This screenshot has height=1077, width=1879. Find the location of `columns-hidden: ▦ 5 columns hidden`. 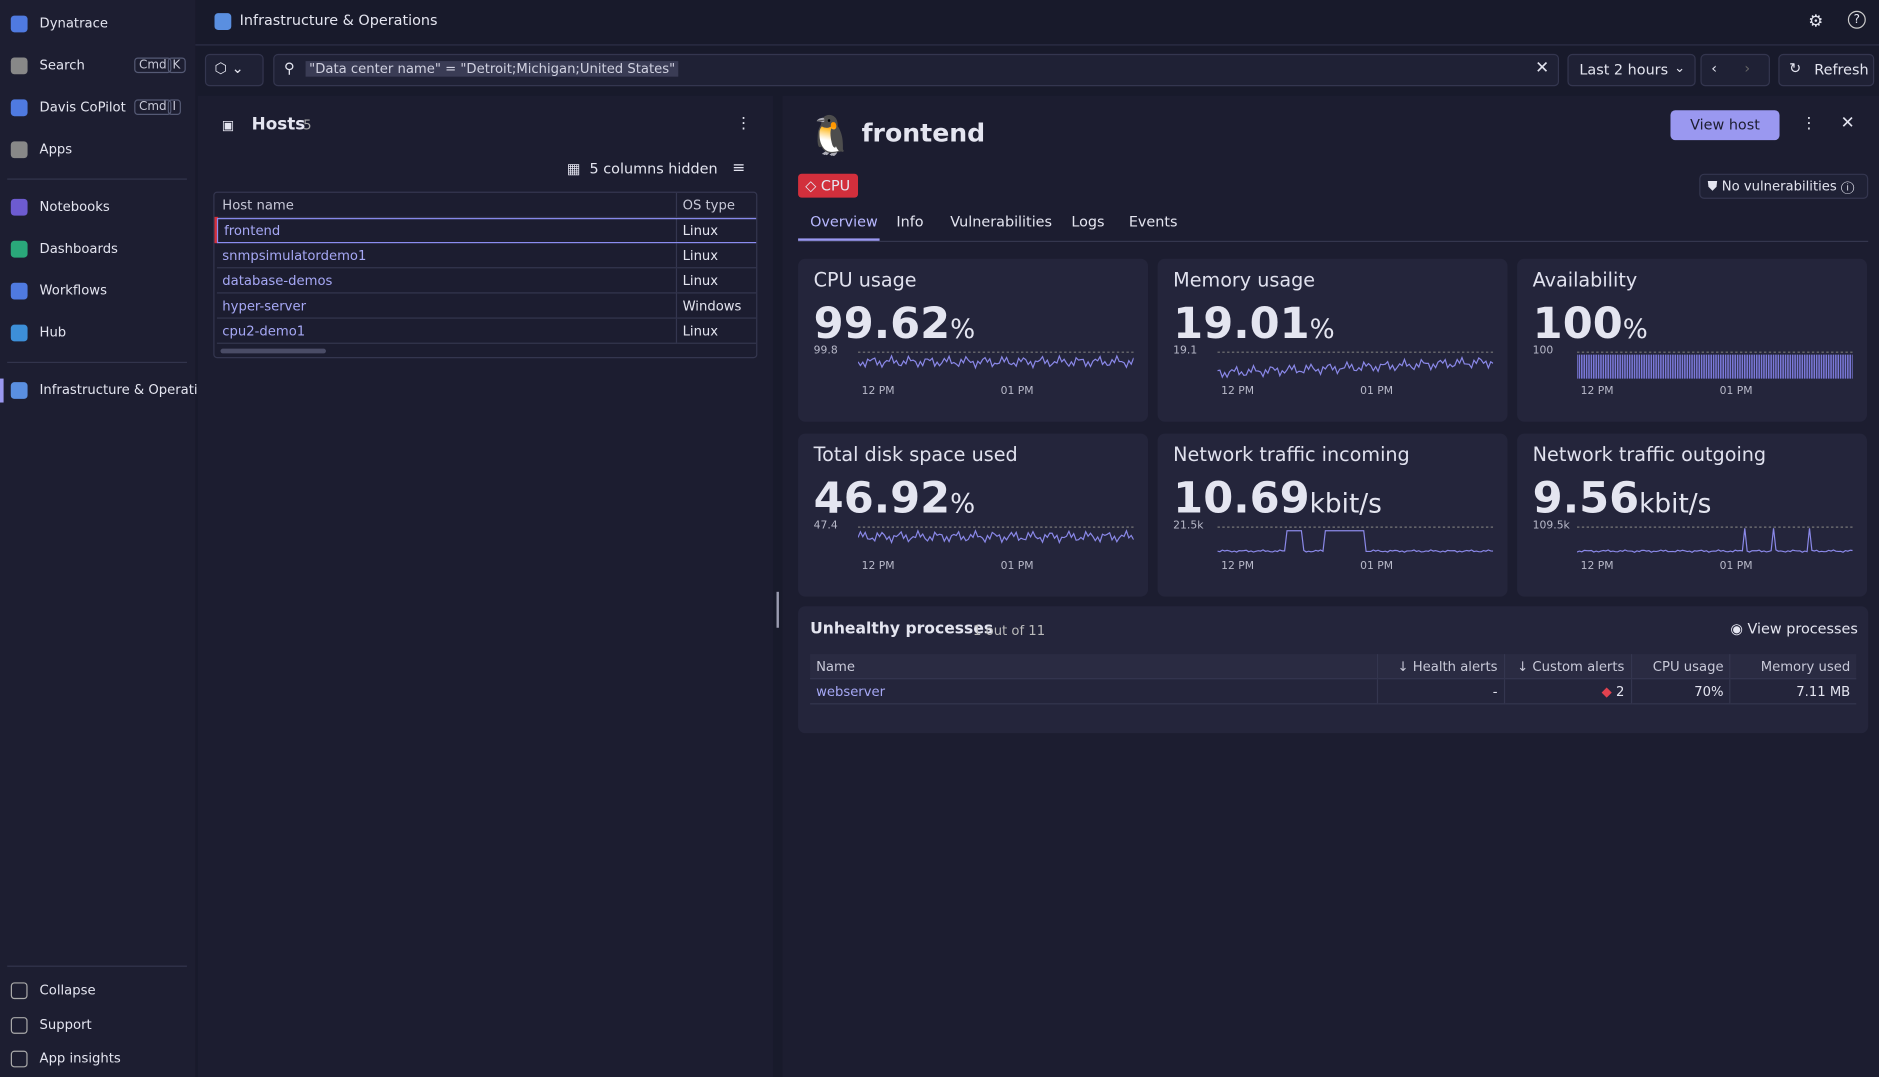

columns-hidden: ▦ 5 columns hidden is located at coordinates (642, 169).